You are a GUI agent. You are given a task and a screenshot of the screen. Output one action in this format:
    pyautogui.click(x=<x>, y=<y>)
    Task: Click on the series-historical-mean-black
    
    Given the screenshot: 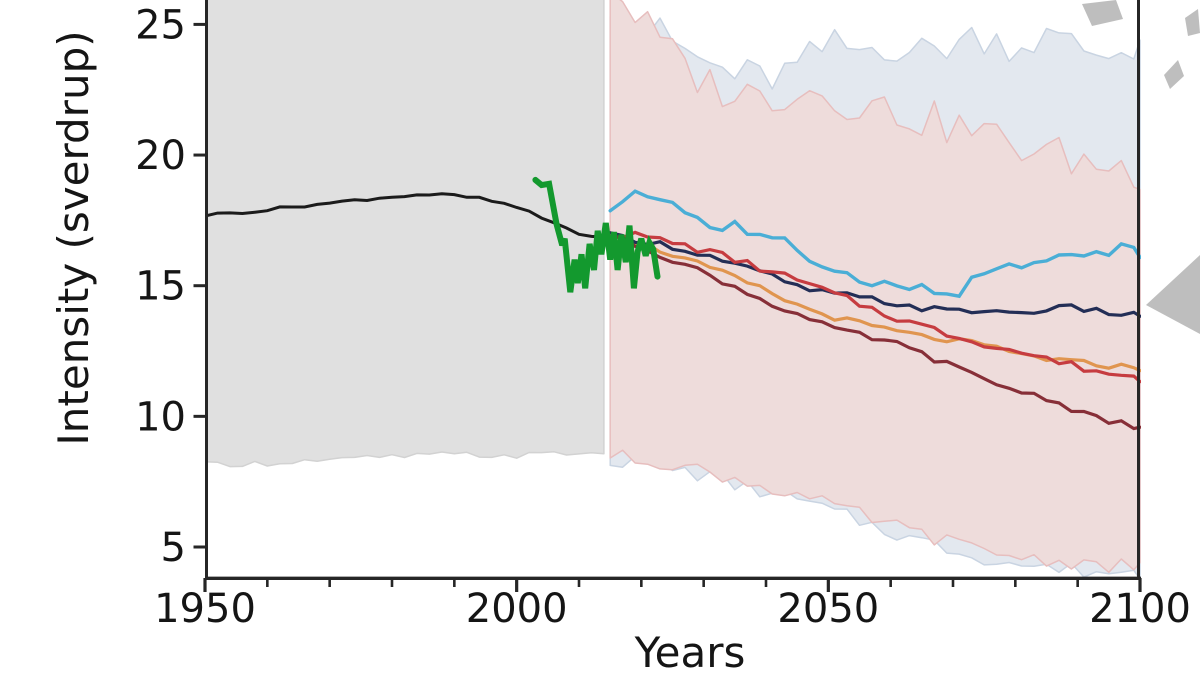 What is the action you would take?
    pyautogui.click(x=405, y=215)
    